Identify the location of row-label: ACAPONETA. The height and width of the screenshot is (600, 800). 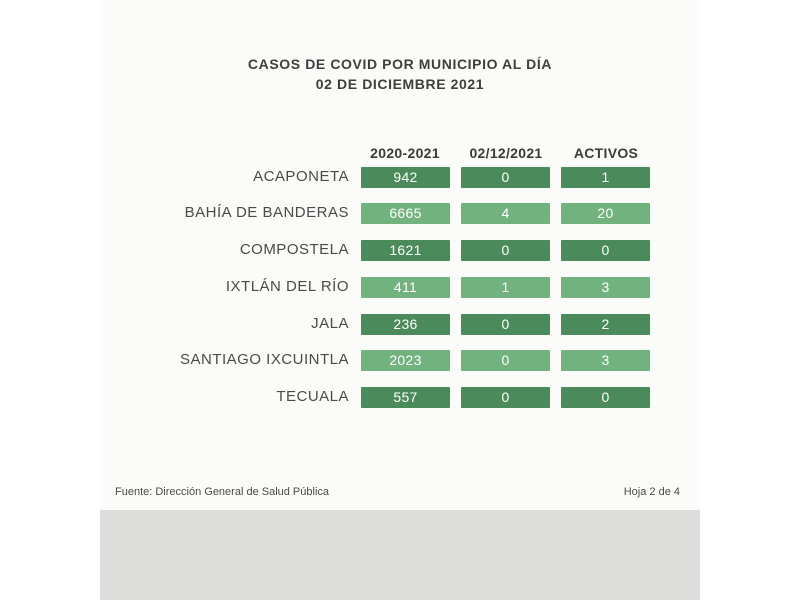
(301, 176).